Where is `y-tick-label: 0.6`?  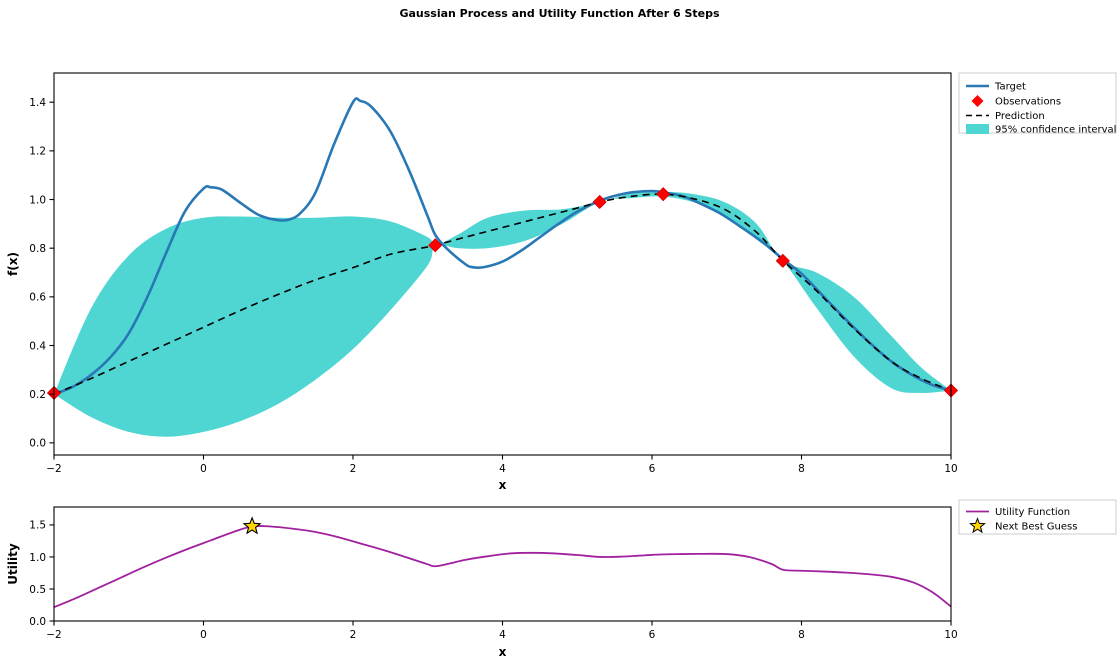 y-tick-label: 0.6 is located at coordinates (37, 298).